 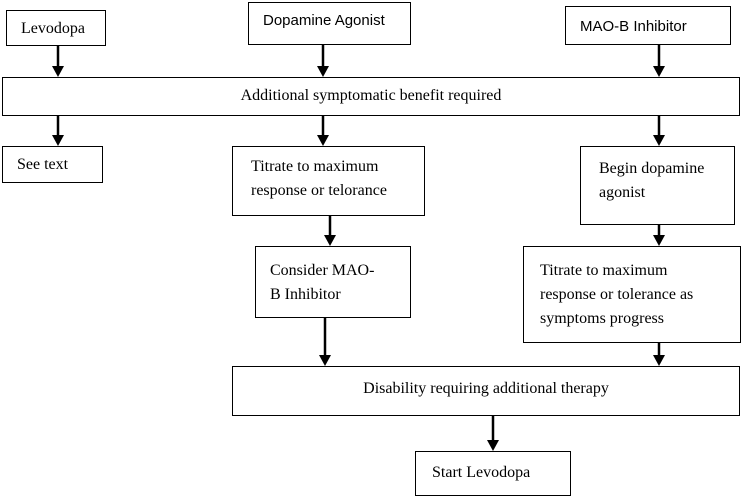 I want to click on node-consider-maob: Consider MAO- B Inhibitor, so click(x=333, y=282).